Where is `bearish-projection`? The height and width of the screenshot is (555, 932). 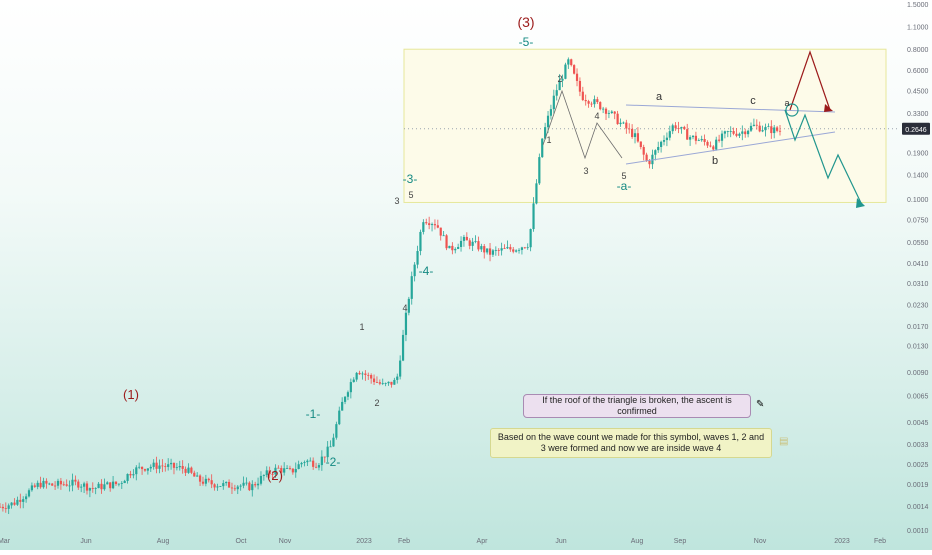 bearish-projection is located at coordinates (823, 157).